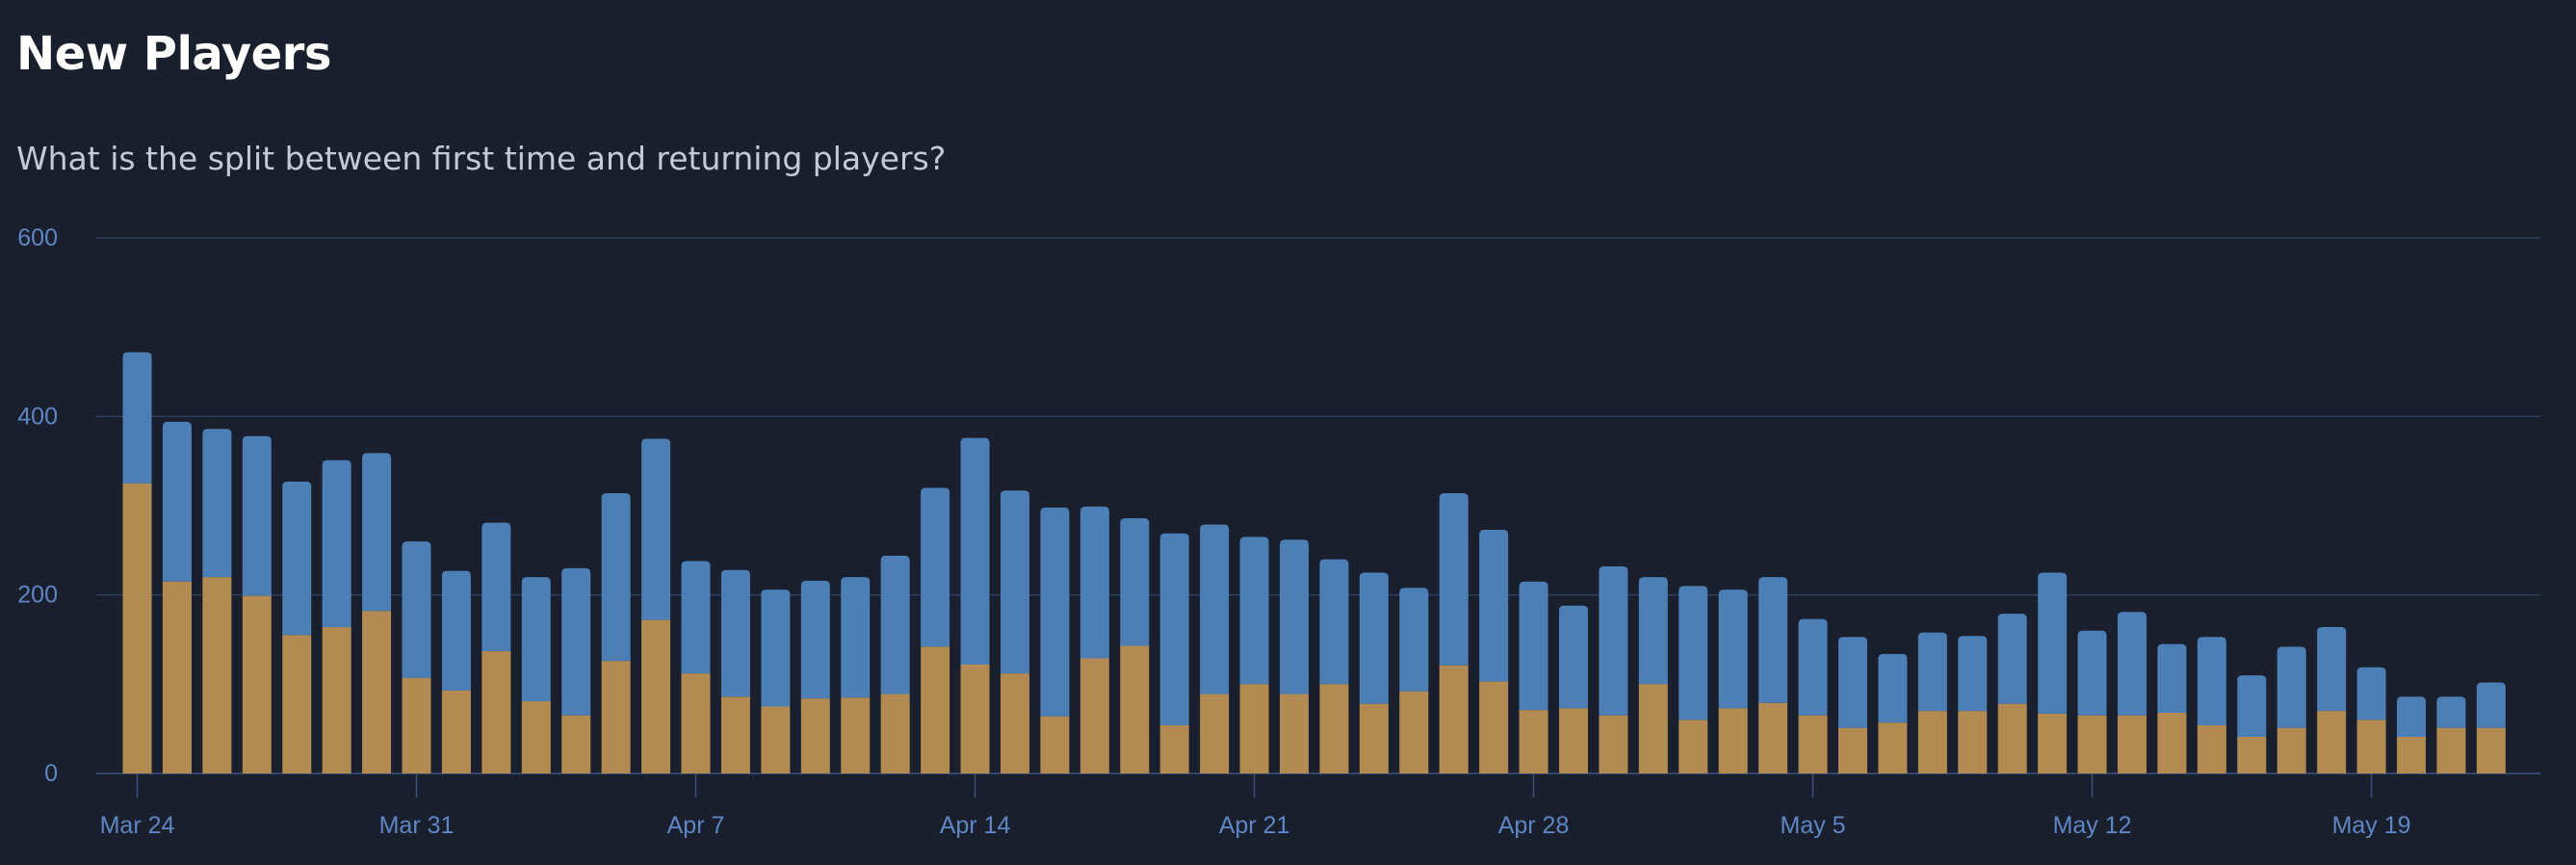  I want to click on y-tick-label: 400, so click(37, 416).